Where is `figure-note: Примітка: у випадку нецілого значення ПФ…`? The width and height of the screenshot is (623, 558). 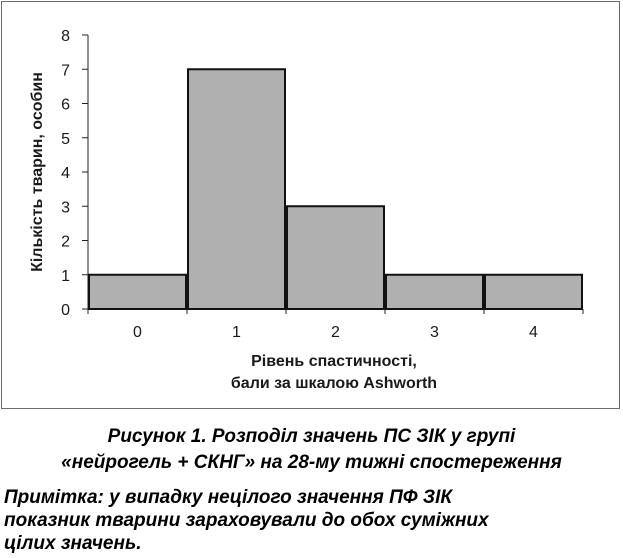 figure-note: Примітка: у випадку нецілого значення ПФ… is located at coordinates (311, 520).